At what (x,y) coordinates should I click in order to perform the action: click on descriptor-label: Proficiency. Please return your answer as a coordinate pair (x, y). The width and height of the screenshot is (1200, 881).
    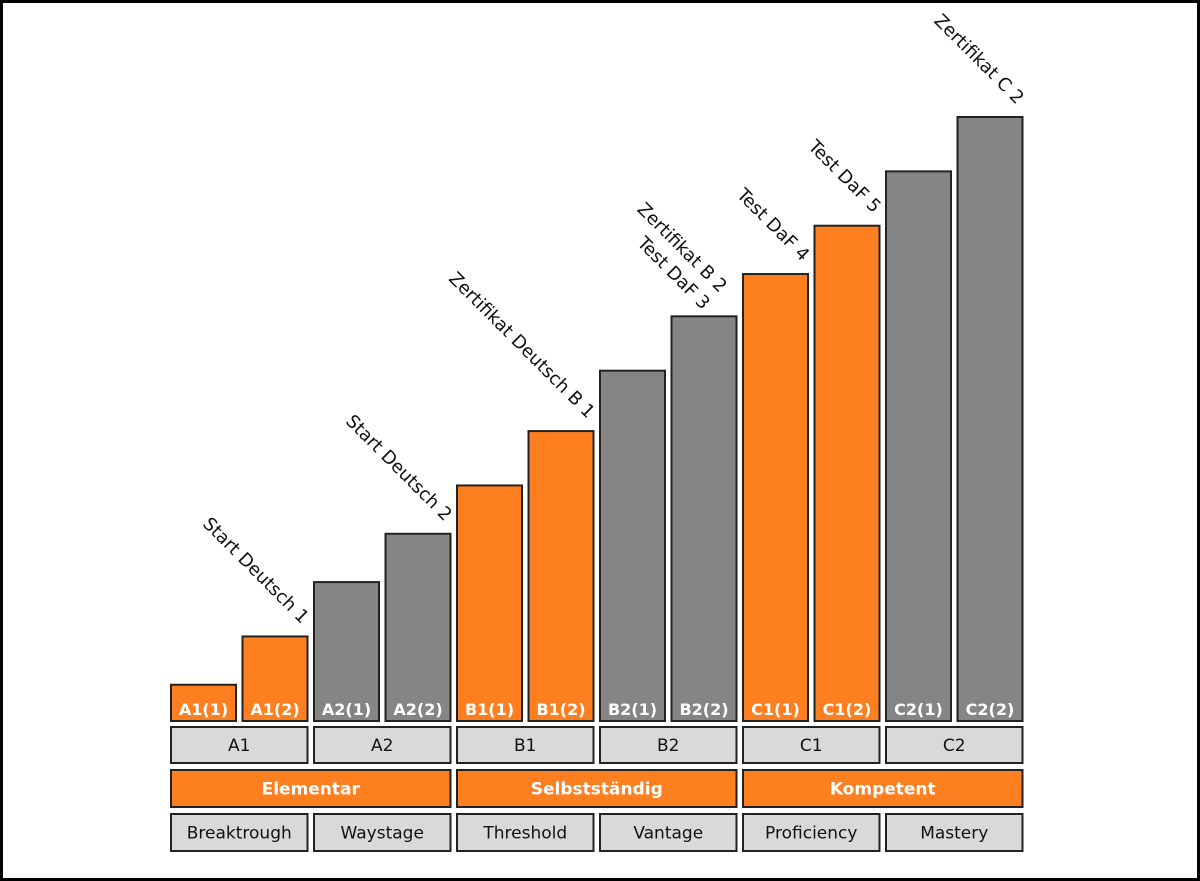
    Looking at the image, I should click on (811, 834).